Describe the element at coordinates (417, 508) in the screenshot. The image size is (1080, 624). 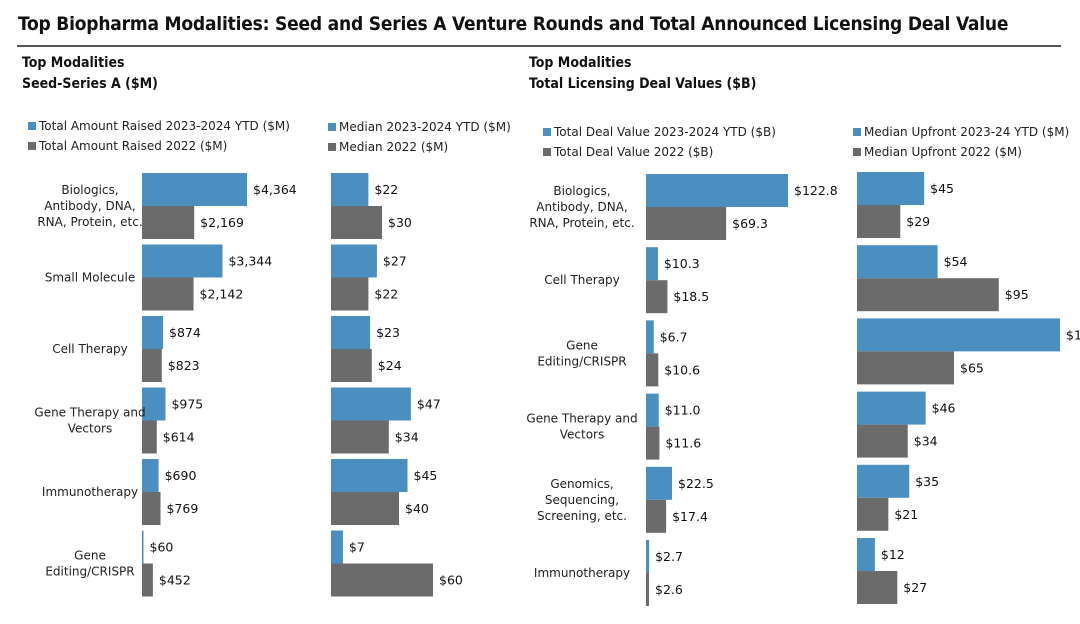
I see `data-label: $40` at that location.